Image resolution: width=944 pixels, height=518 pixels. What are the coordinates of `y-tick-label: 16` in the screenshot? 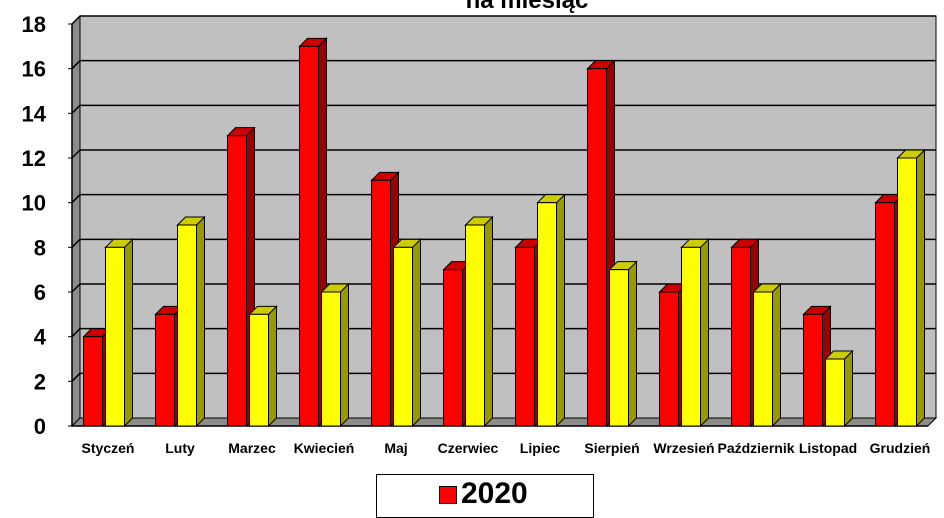 It's located at (34, 69).